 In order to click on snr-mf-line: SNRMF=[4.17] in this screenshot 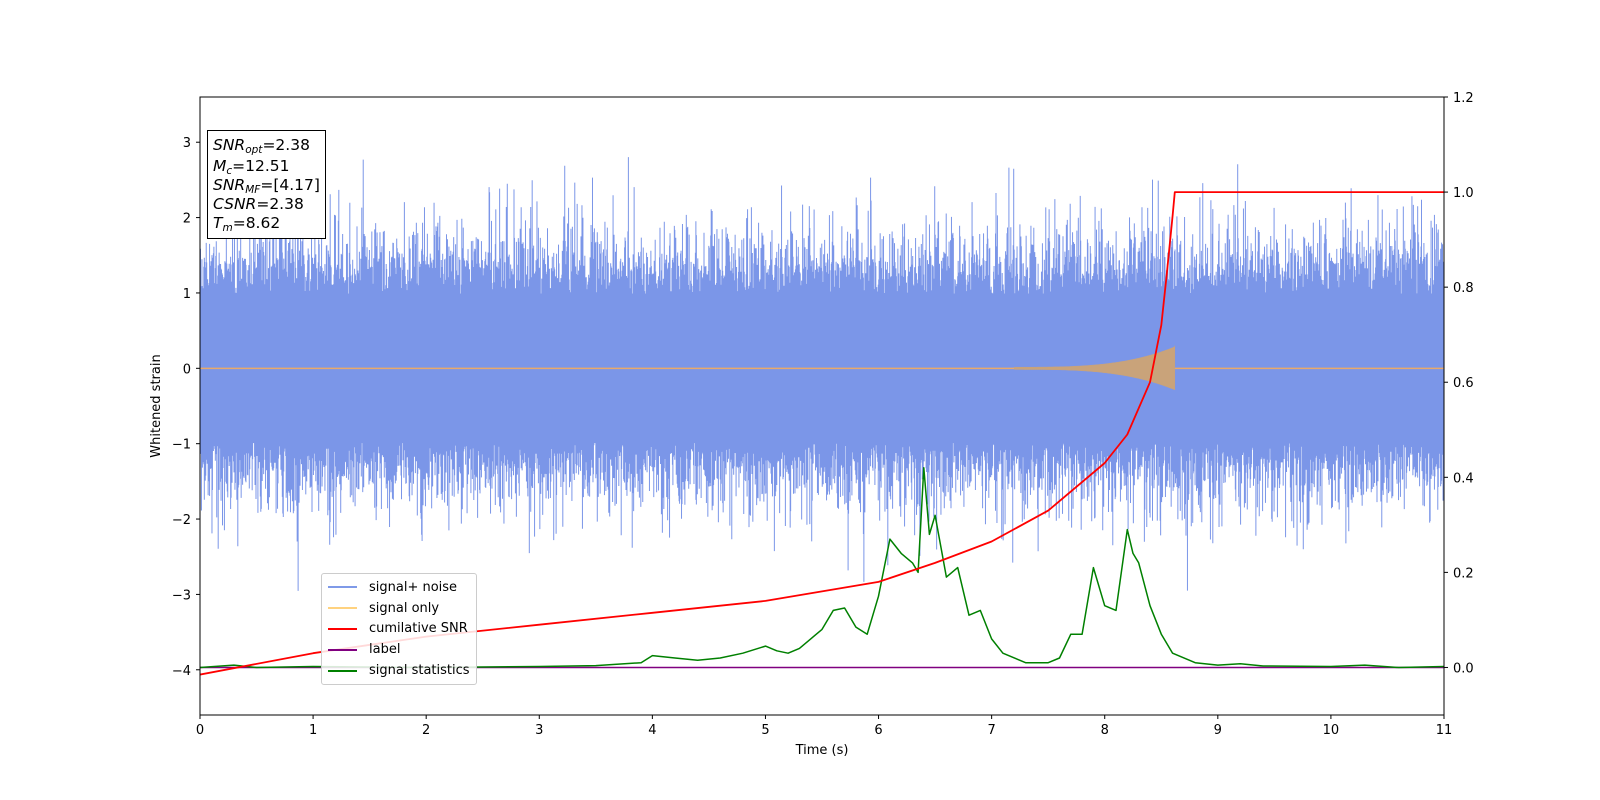, I will do `click(266, 186)`.